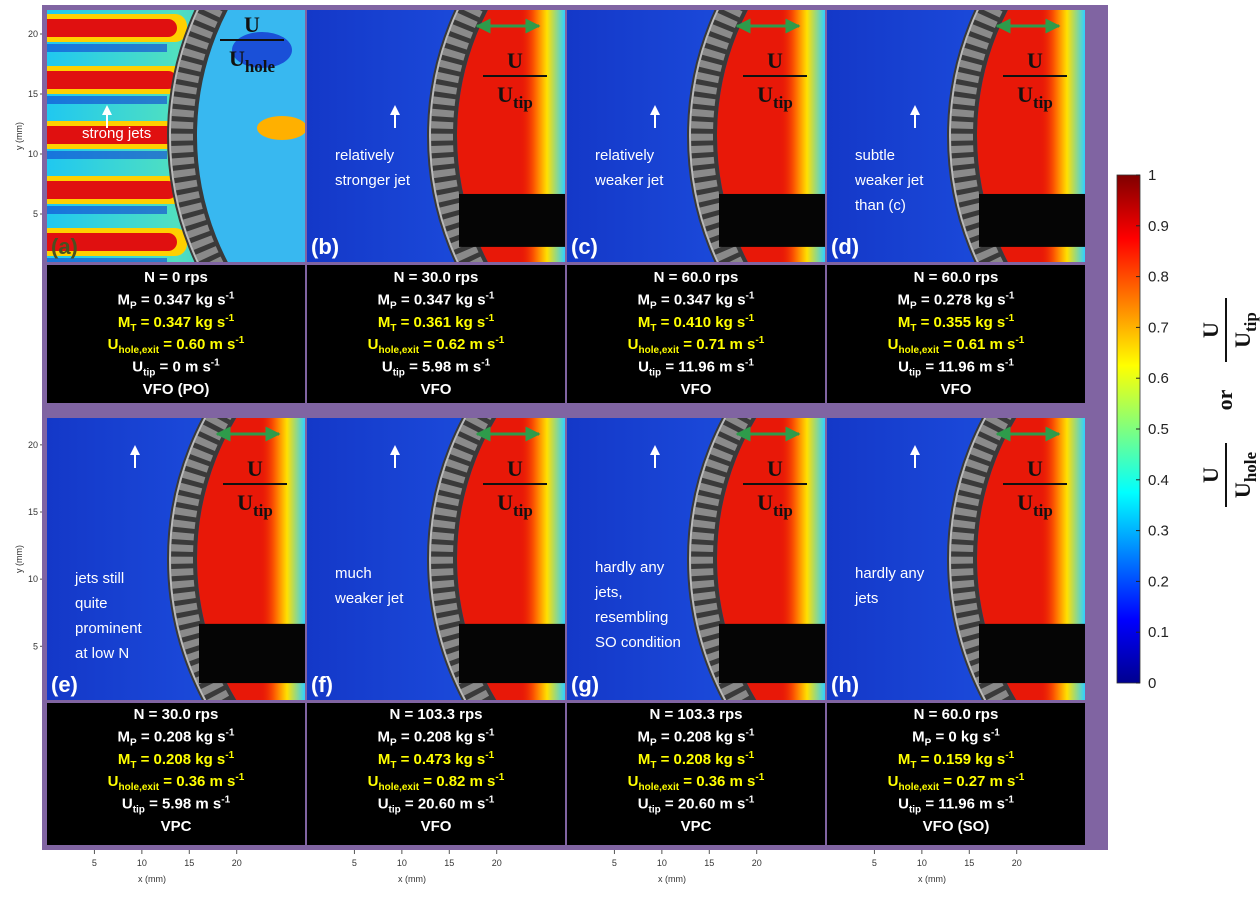  Describe the element at coordinates (1152, 683) in the screenshot. I see `colorbar-tick-label: 0` at that location.